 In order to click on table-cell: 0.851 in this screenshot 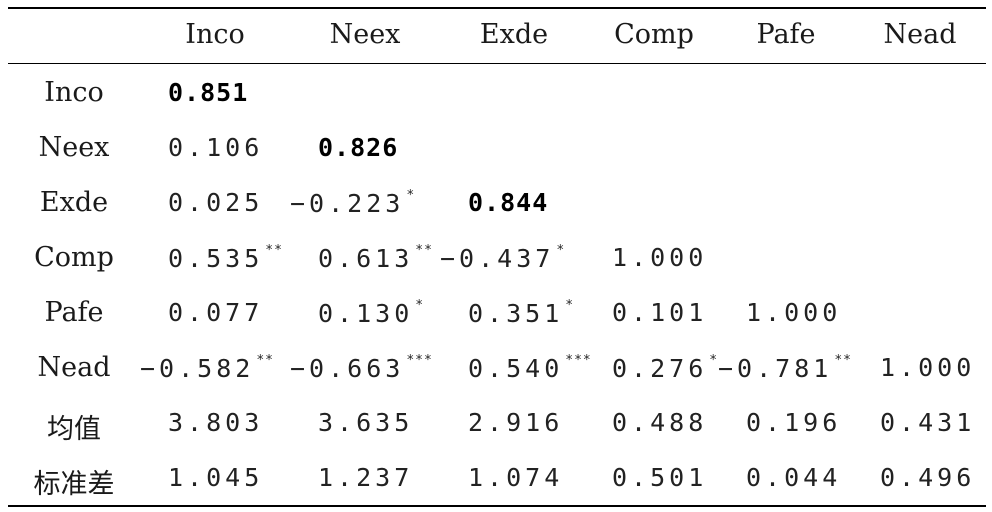, I will do `click(208, 92)`.